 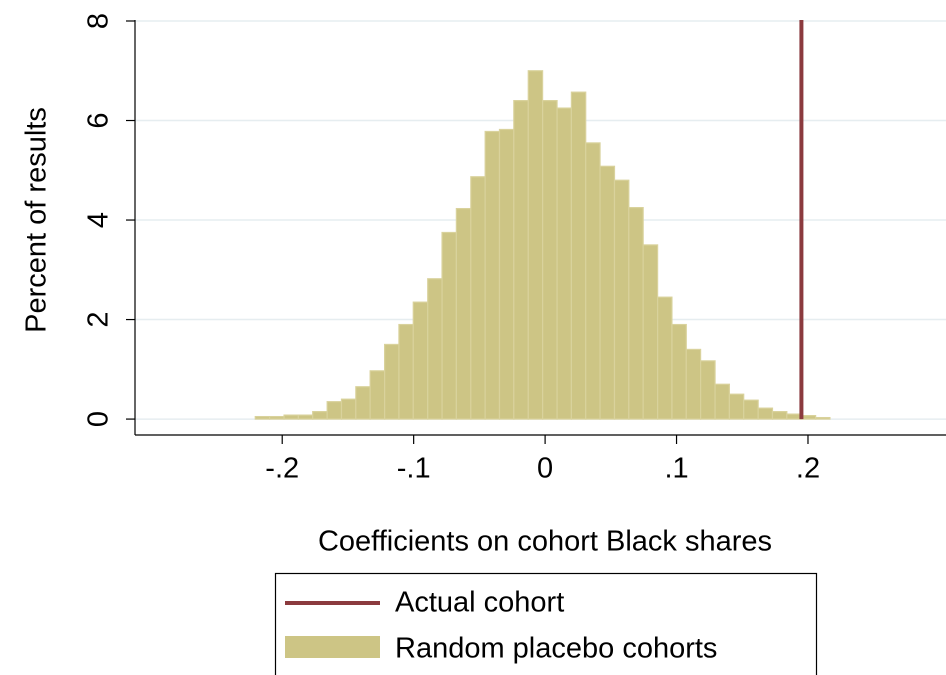 I want to click on x-tick-label: -.1, so click(x=414, y=469).